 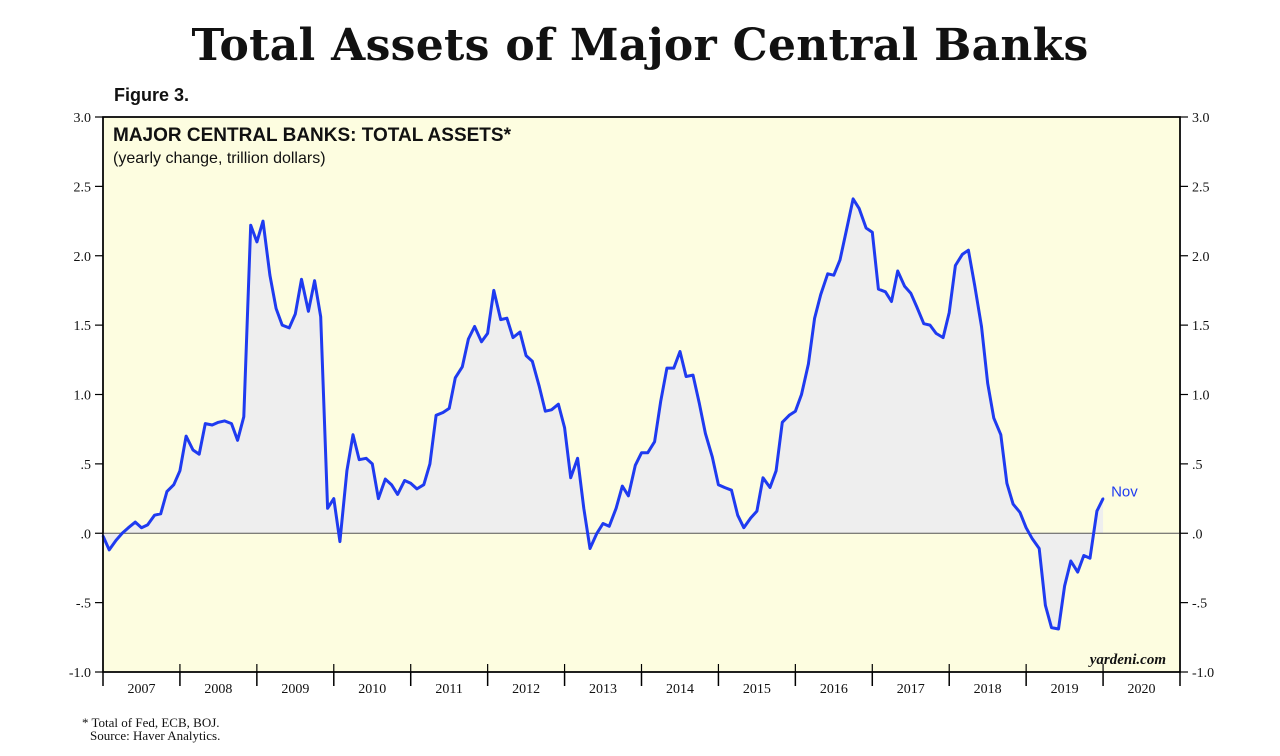 I want to click on series-end-label: Nov, so click(x=1124, y=492).